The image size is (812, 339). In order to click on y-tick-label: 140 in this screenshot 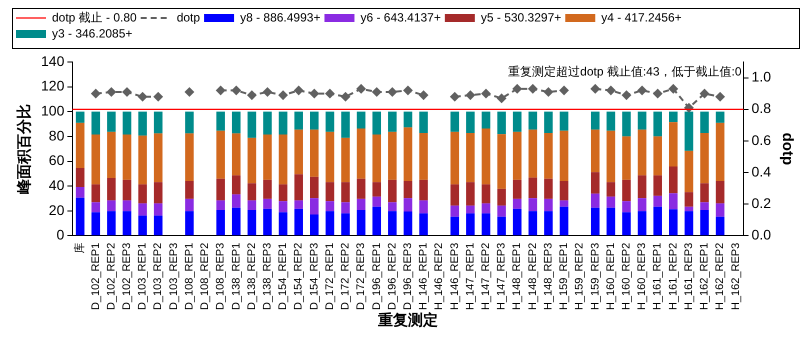, I will do `click(53, 60)`.